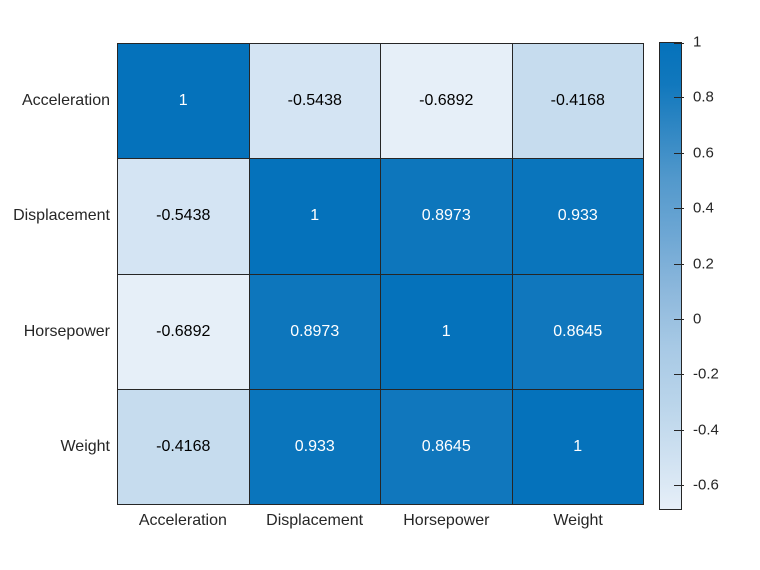 This screenshot has width=760, height=570. Describe the element at coordinates (697, 42) in the screenshot. I see `colorbar-tick-label: 1` at that location.